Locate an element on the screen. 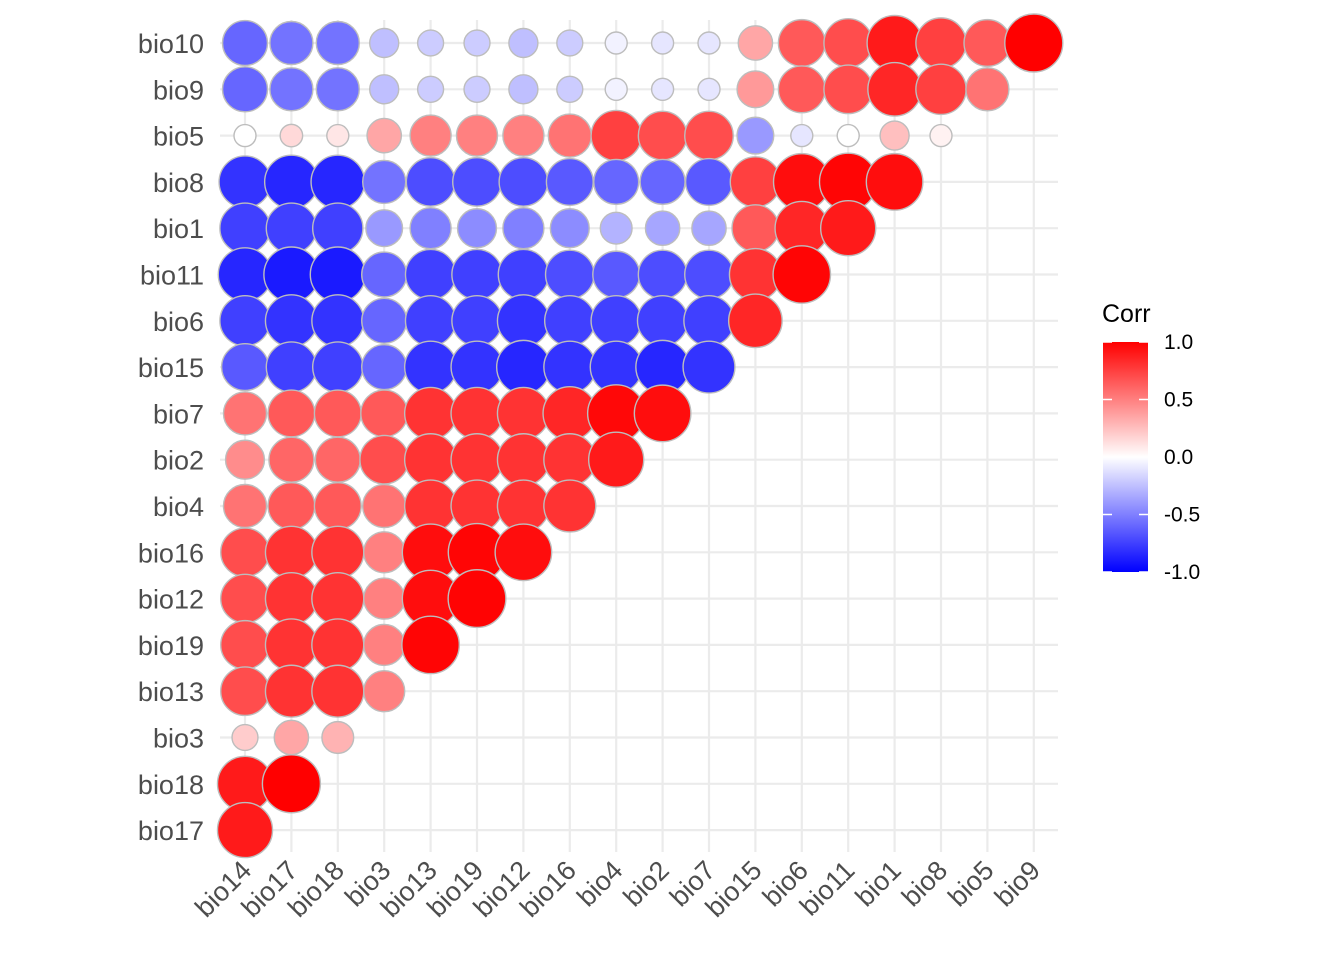 Image resolution: width=1344 pixels, height=960 pixels. corr-cell-bio10-bio19 is located at coordinates (477, 43).